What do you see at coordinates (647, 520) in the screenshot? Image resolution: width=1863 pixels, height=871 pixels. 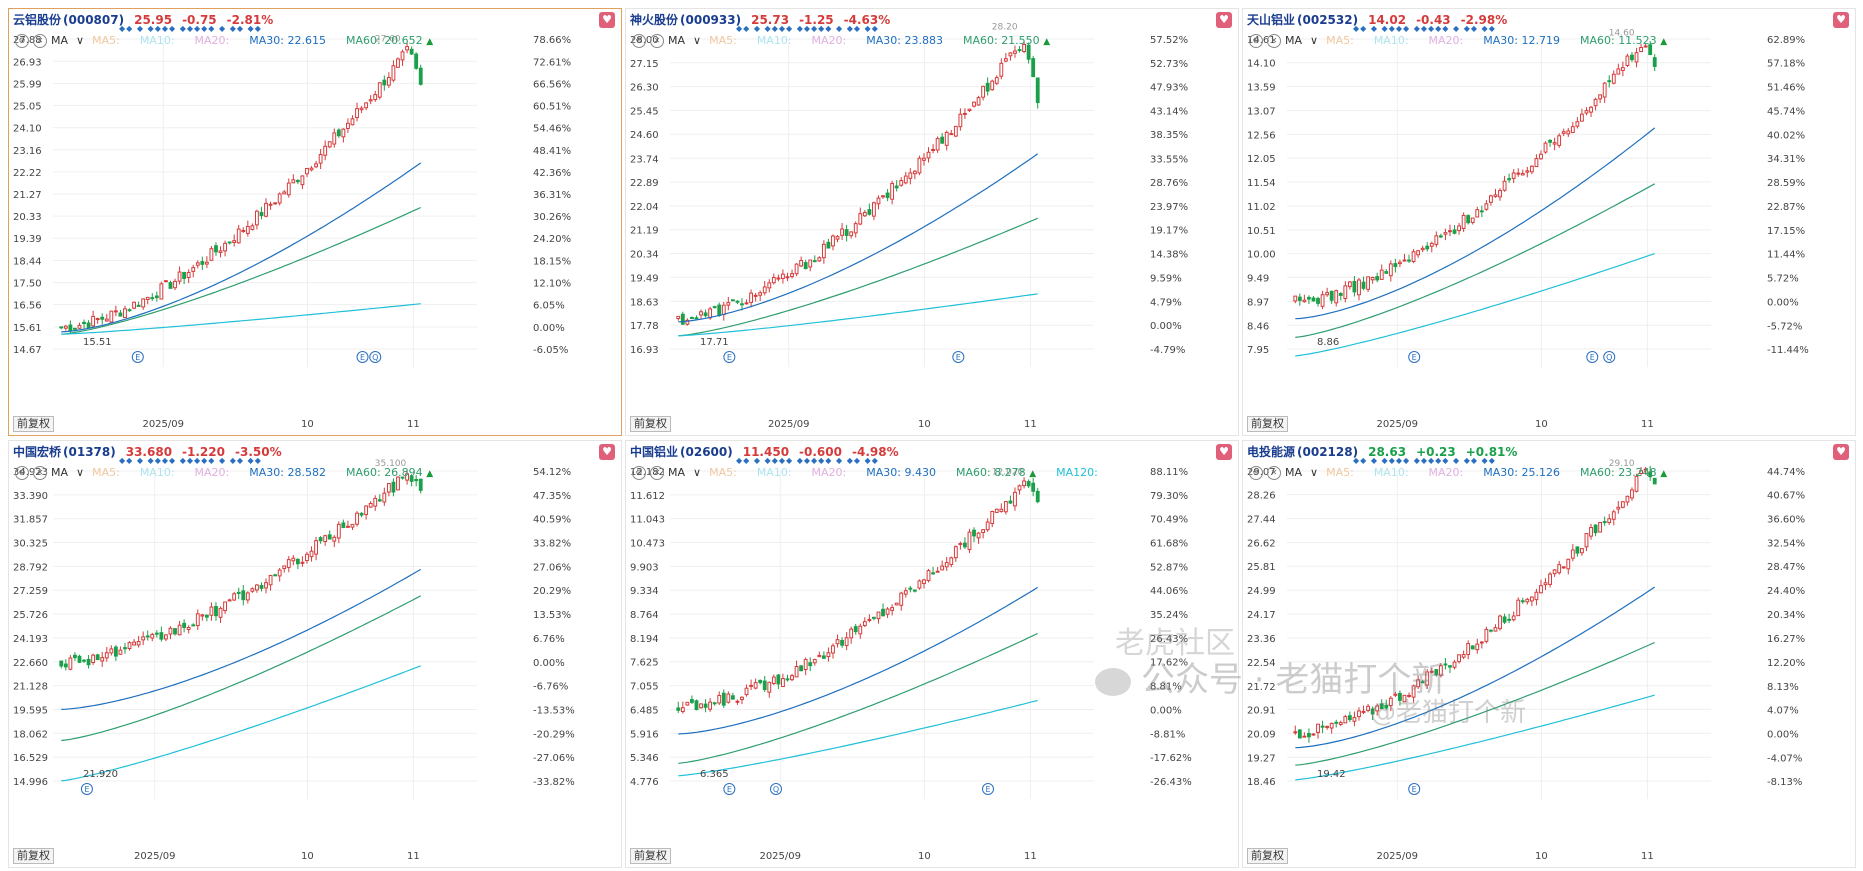 I see `y-tick-label: 11.043` at bounding box center [647, 520].